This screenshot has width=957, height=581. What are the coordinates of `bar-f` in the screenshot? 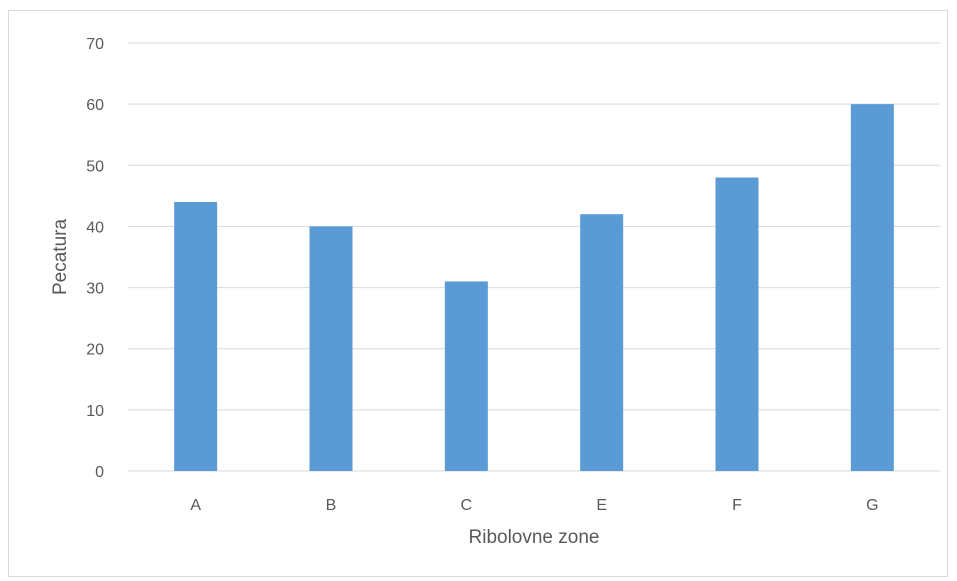 It's located at (737, 324).